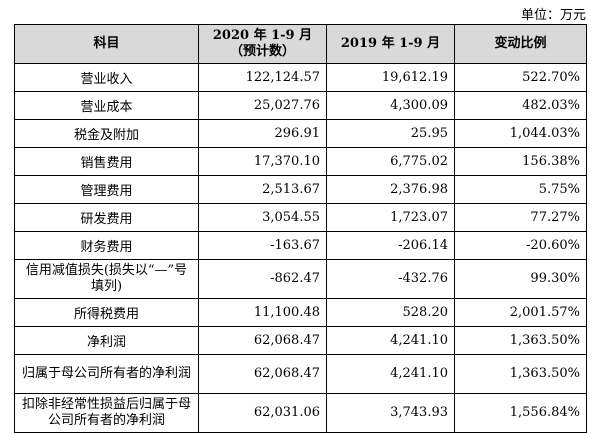 This screenshot has width=600, height=433. What do you see at coordinates (390, 77) in the screenshot?
I see `row-2019-value: 19,612.19` at bounding box center [390, 77].